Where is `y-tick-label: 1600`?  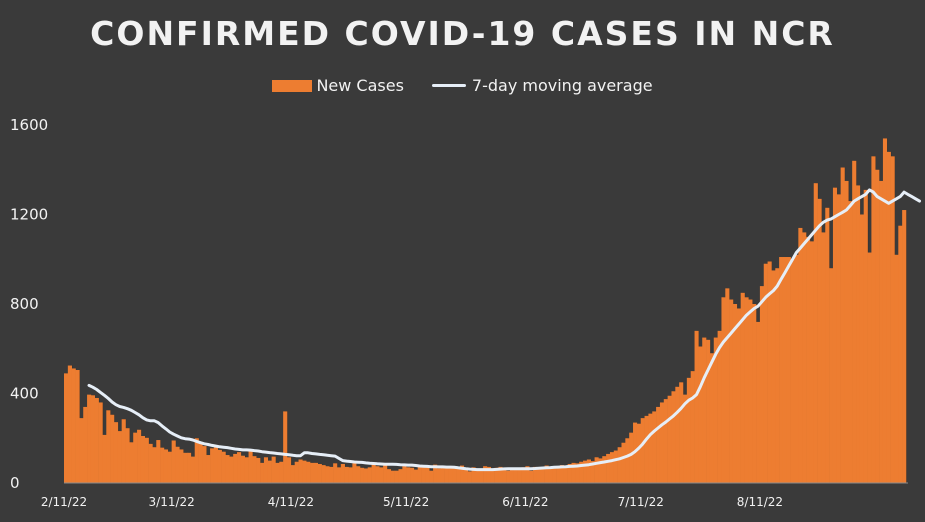 y-tick-label: 1600 is located at coordinates (29, 125).